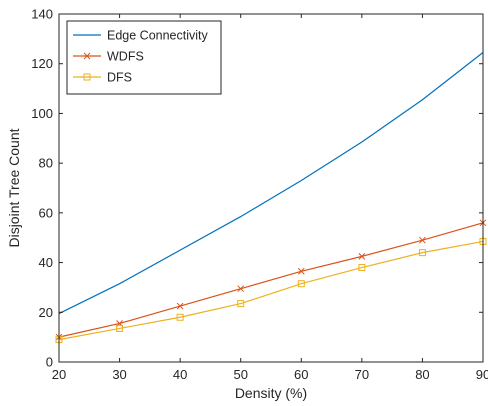  I want to click on legend: Edge Connectivity WDFS DFS, so click(144, 57).